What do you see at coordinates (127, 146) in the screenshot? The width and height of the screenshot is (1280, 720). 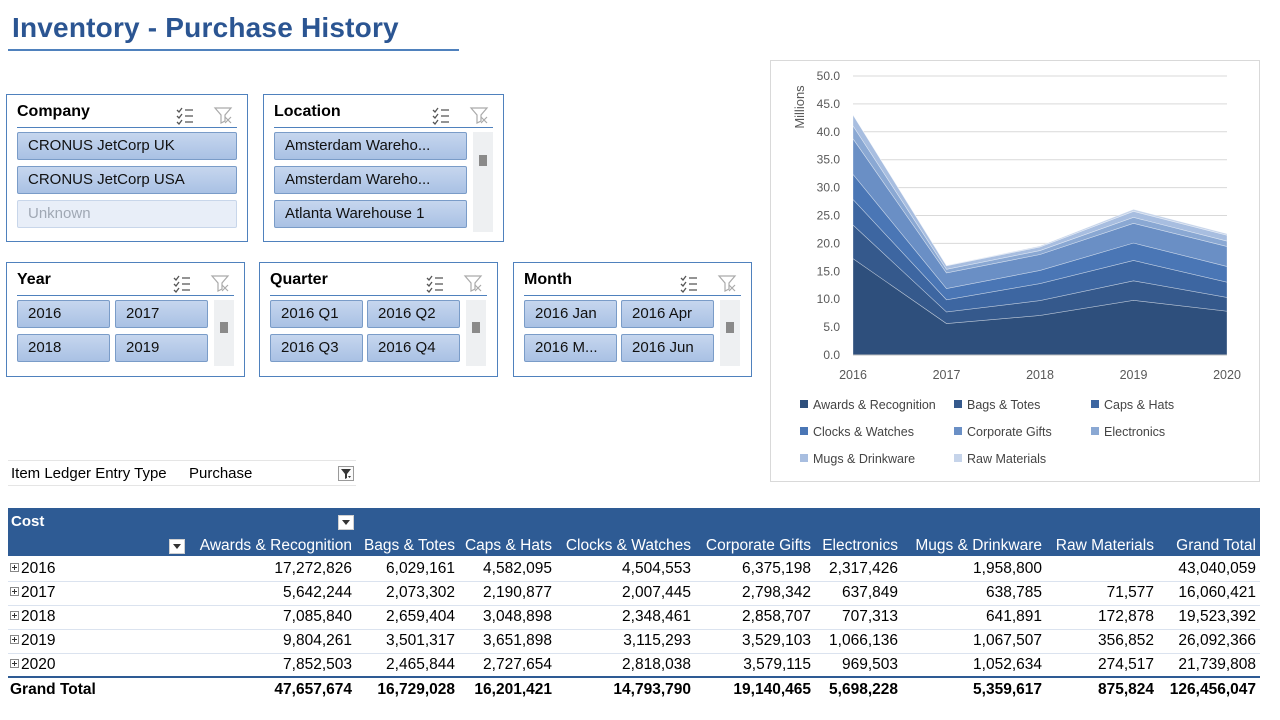 I see `slicer-item-cronus-jetcorp-uk: CRONUS JetCorp UK` at bounding box center [127, 146].